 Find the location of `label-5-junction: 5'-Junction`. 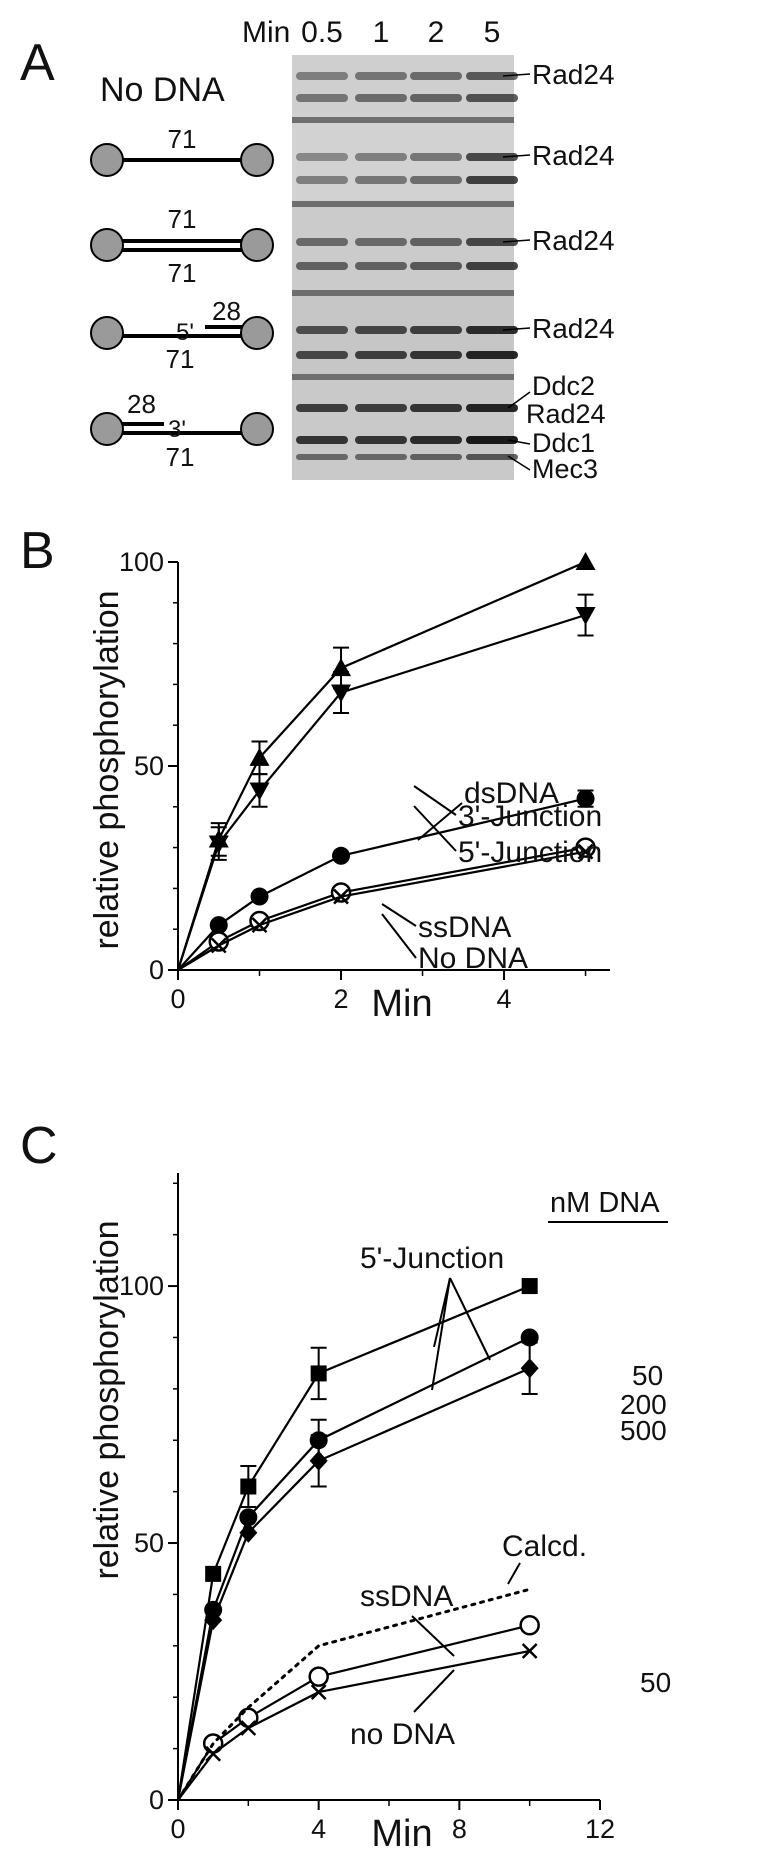

label-5-junction: 5'-Junction is located at coordinates (432, 1258).